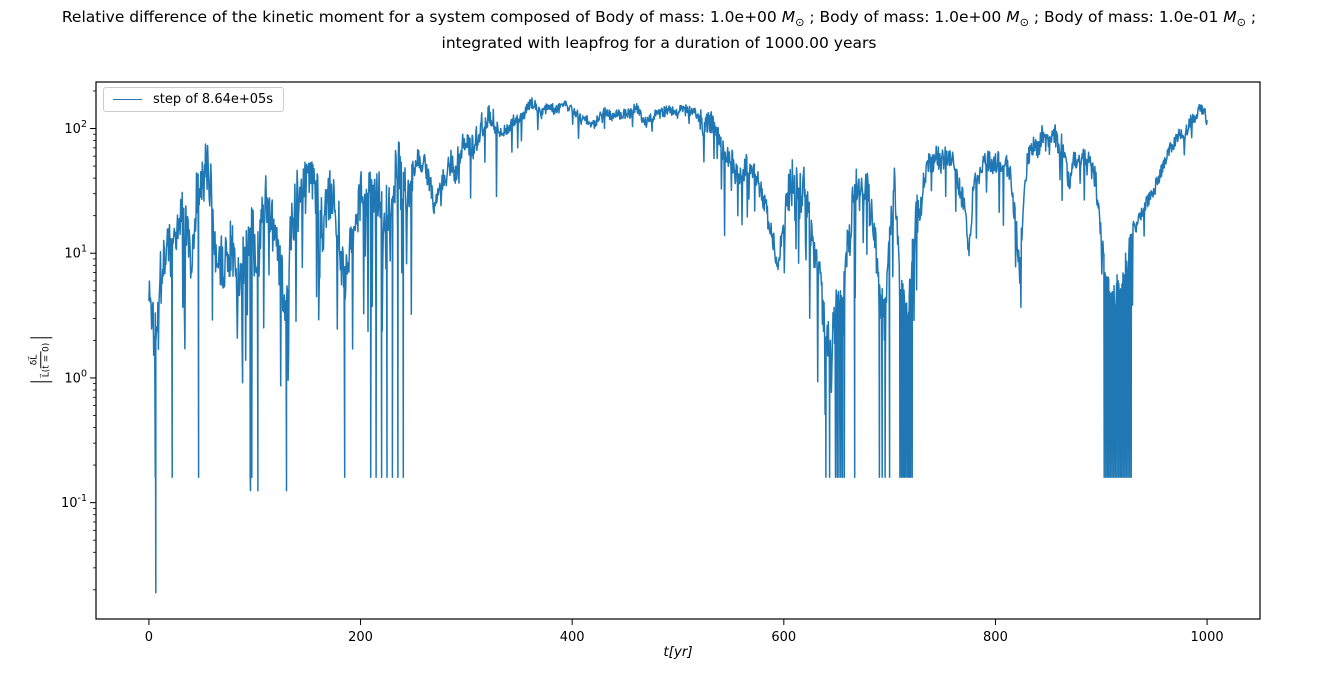 This screenshot has width=1318, height=676. What do you see at coordinates (783, 637) in the screenshot?
I see `x-tick-label: 600` at bounding box center [783, 637].